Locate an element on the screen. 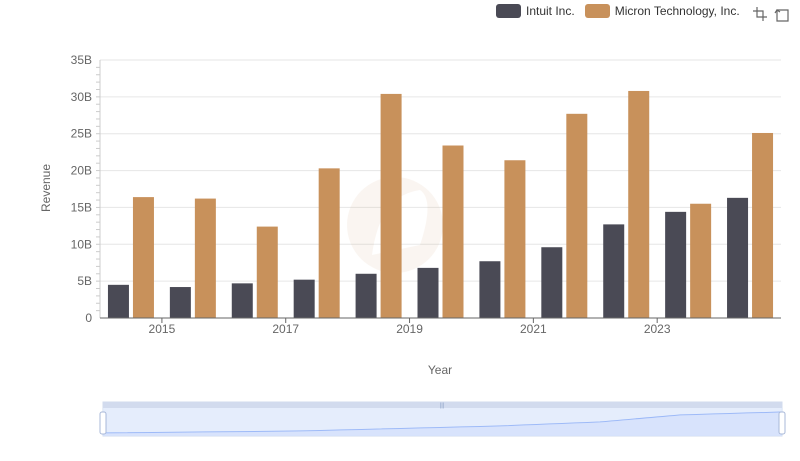  legend-label: Micron Technology, Inc. is located at coordinates (677, 11).